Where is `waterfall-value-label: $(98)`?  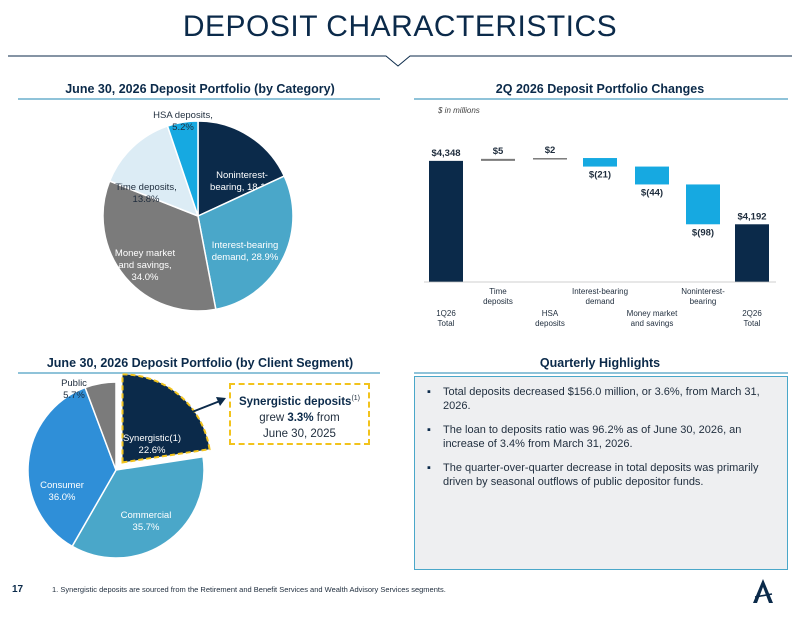 waterfall-value-label: $(98) is located at coordinates (703, 232).